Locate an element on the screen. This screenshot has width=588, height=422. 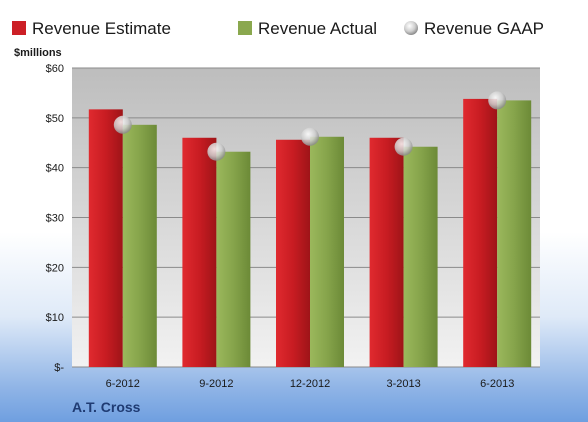
y-tick-label: $30 is located at coordinates (55, 219).